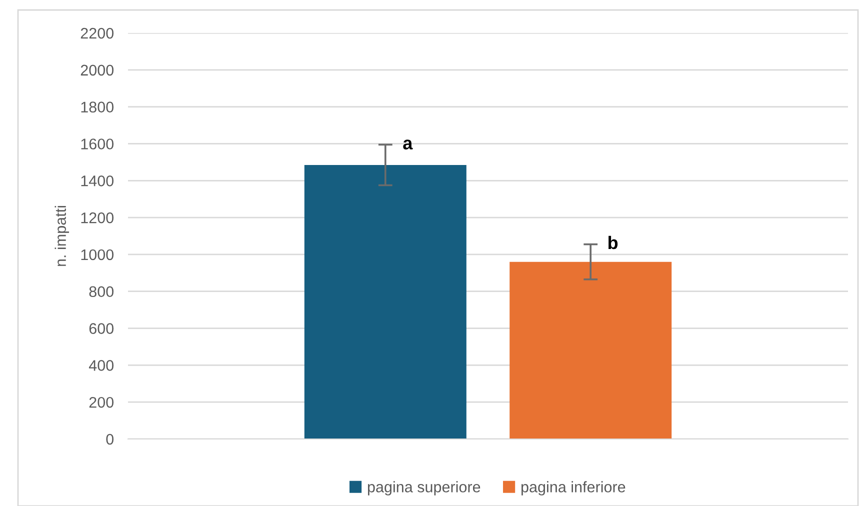 This screenshot has width=862, height=506. What do you see at coordinates (101, 292) in the screenshot?
I see `y-tick-label: 800` at bounding box center [101, 292].